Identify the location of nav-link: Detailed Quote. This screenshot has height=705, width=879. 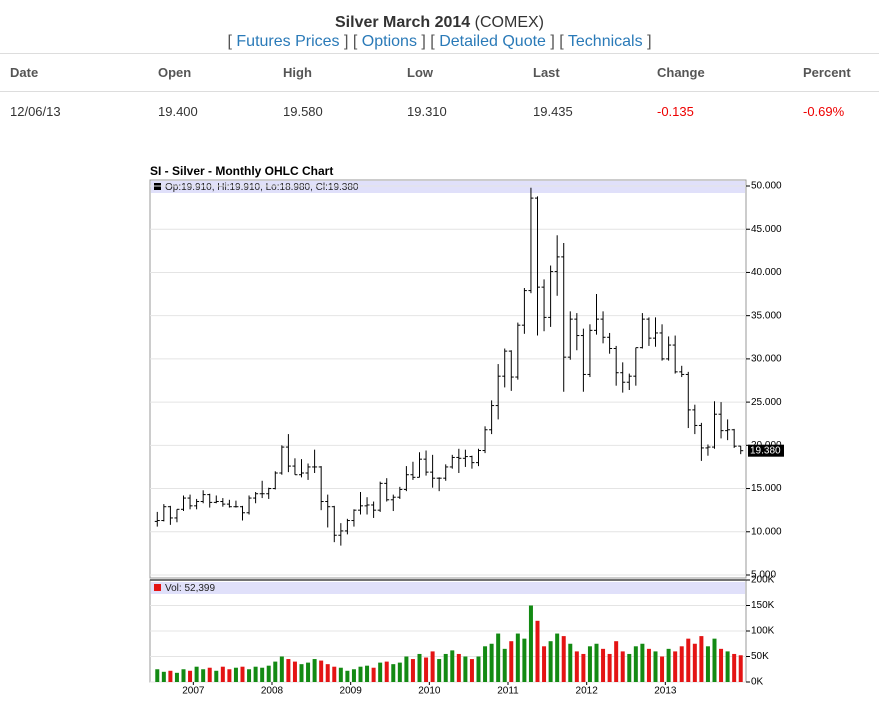
(492, 41).